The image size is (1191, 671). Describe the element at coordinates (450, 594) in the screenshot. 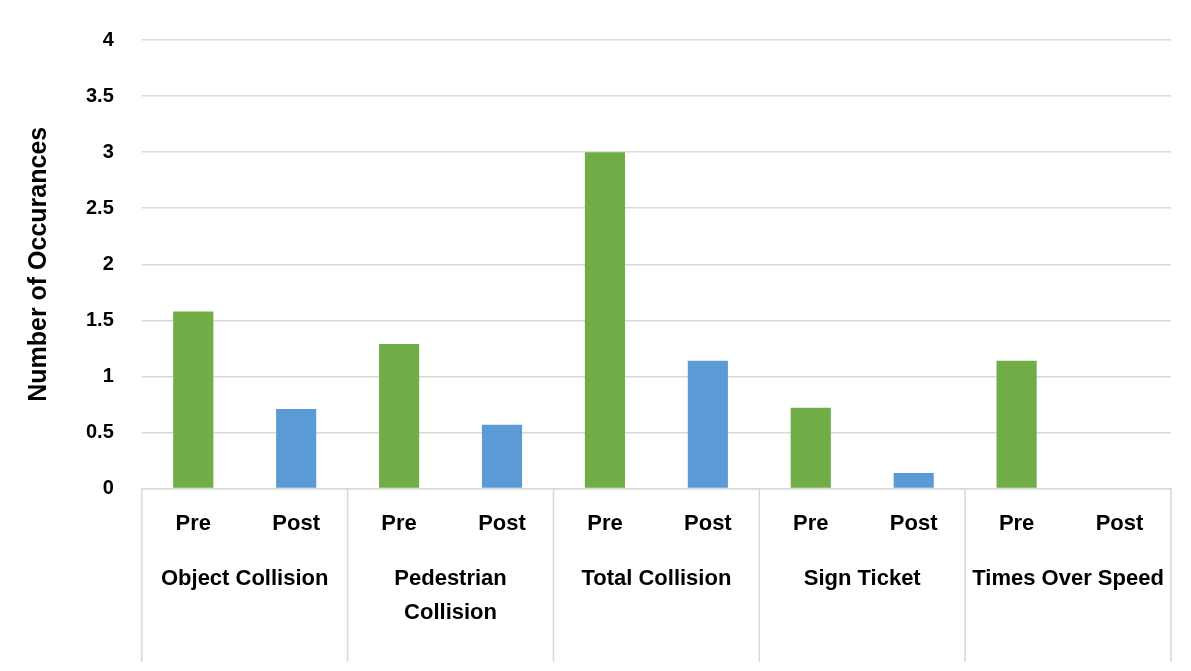

I see `text: Pedestrian Collision` at that location.